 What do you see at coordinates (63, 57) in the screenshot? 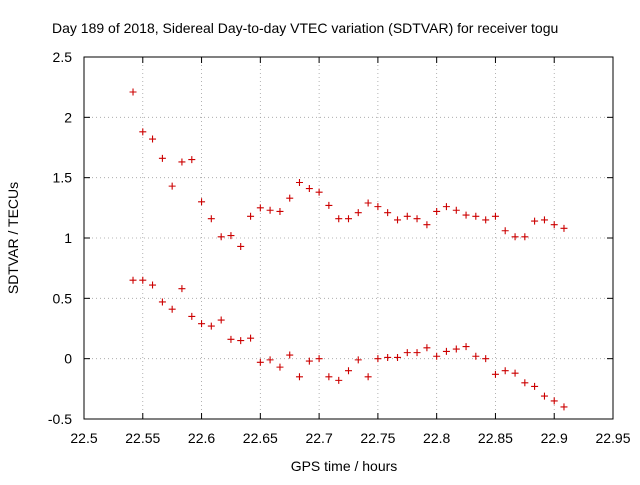
I see `y-tick-label: 2.5` at bounding box center [63, 57].